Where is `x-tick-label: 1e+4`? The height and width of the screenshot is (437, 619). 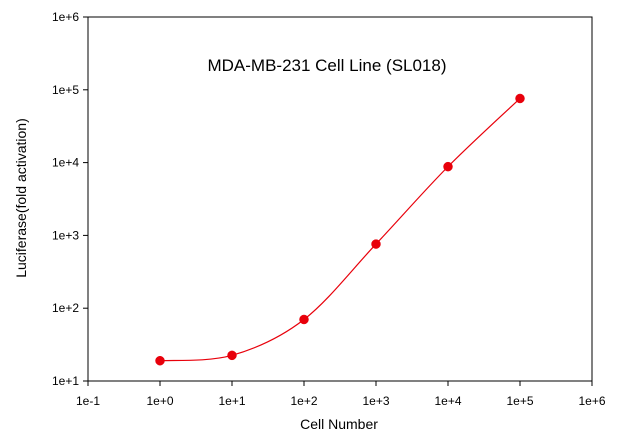
x-tick-label: 1e+4 is located at coordinates (447, 401).